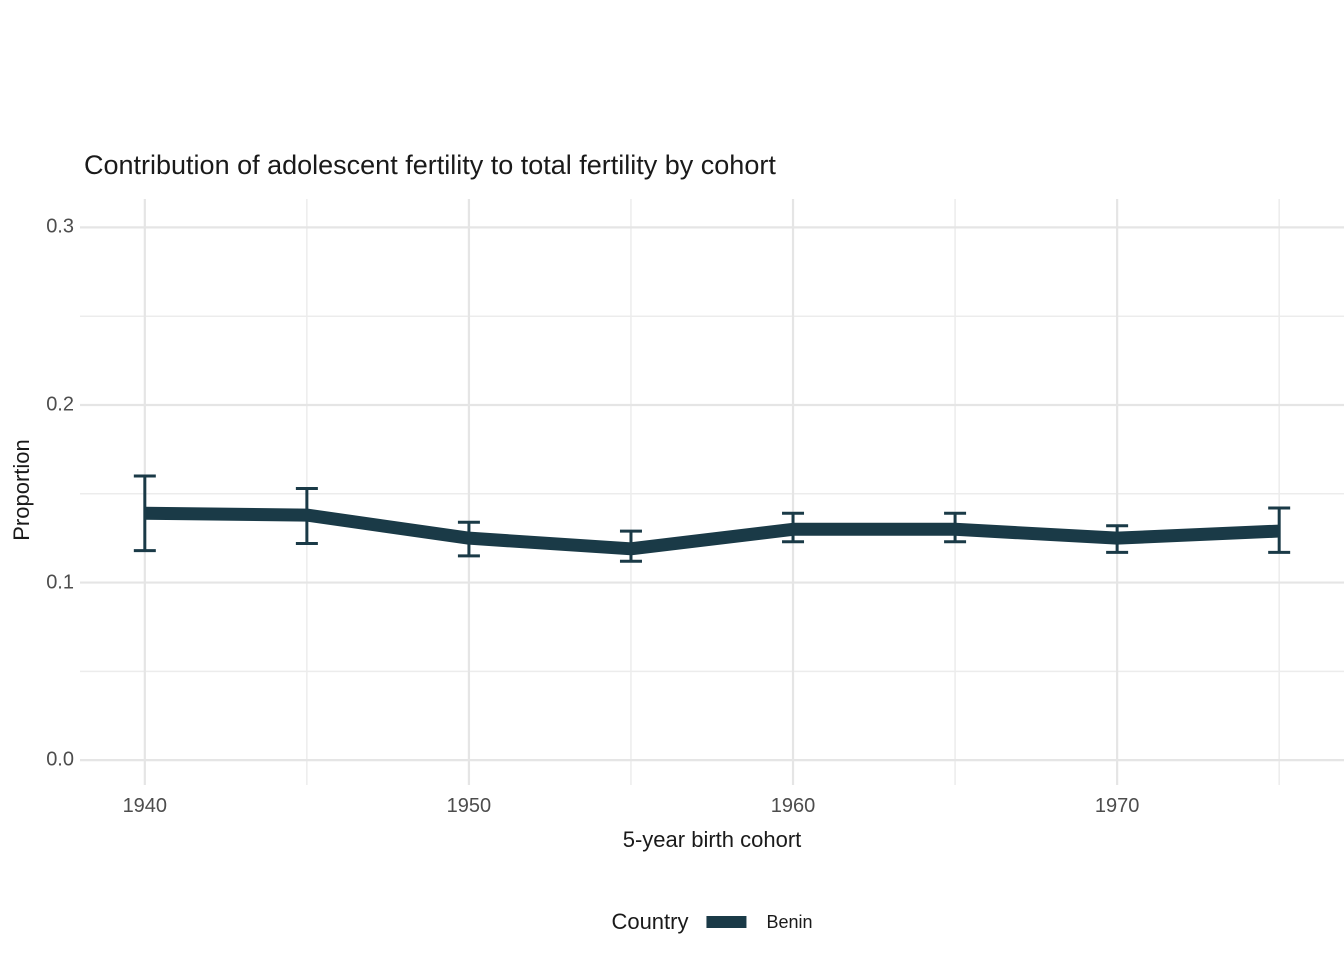 Image resolution: width=1344 pixels, height=960 pixels. I want to click on y-tick-label: 0.1, so click(60, 582).